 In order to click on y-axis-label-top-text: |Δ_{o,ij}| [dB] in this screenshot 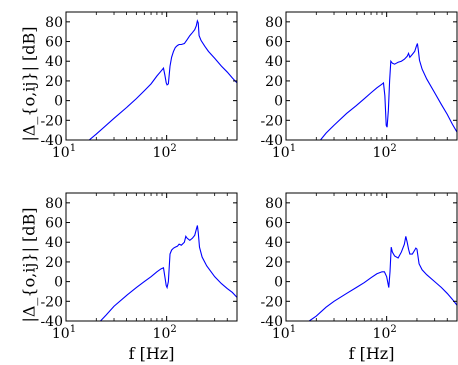, I will do `click(29, 83)`.